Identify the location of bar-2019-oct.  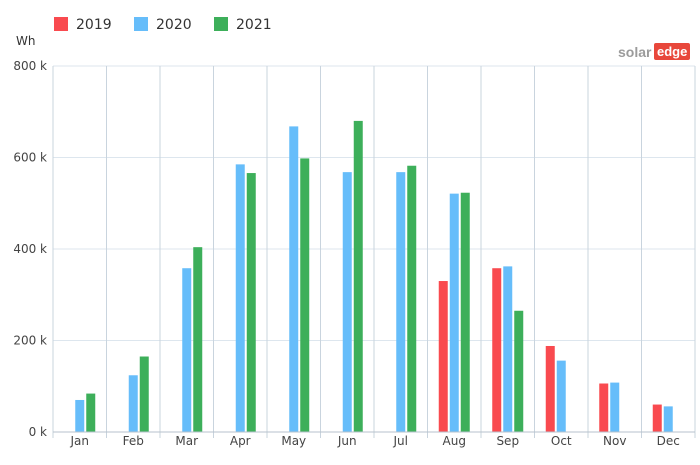
(550, 388).